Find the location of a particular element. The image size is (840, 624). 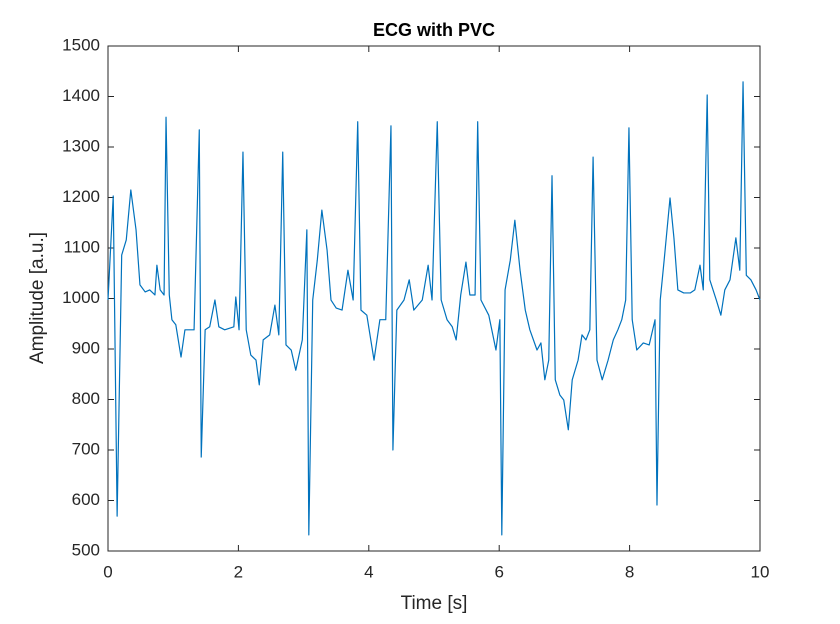

x-tick-label: 6 is located at coordinates (498, 571).